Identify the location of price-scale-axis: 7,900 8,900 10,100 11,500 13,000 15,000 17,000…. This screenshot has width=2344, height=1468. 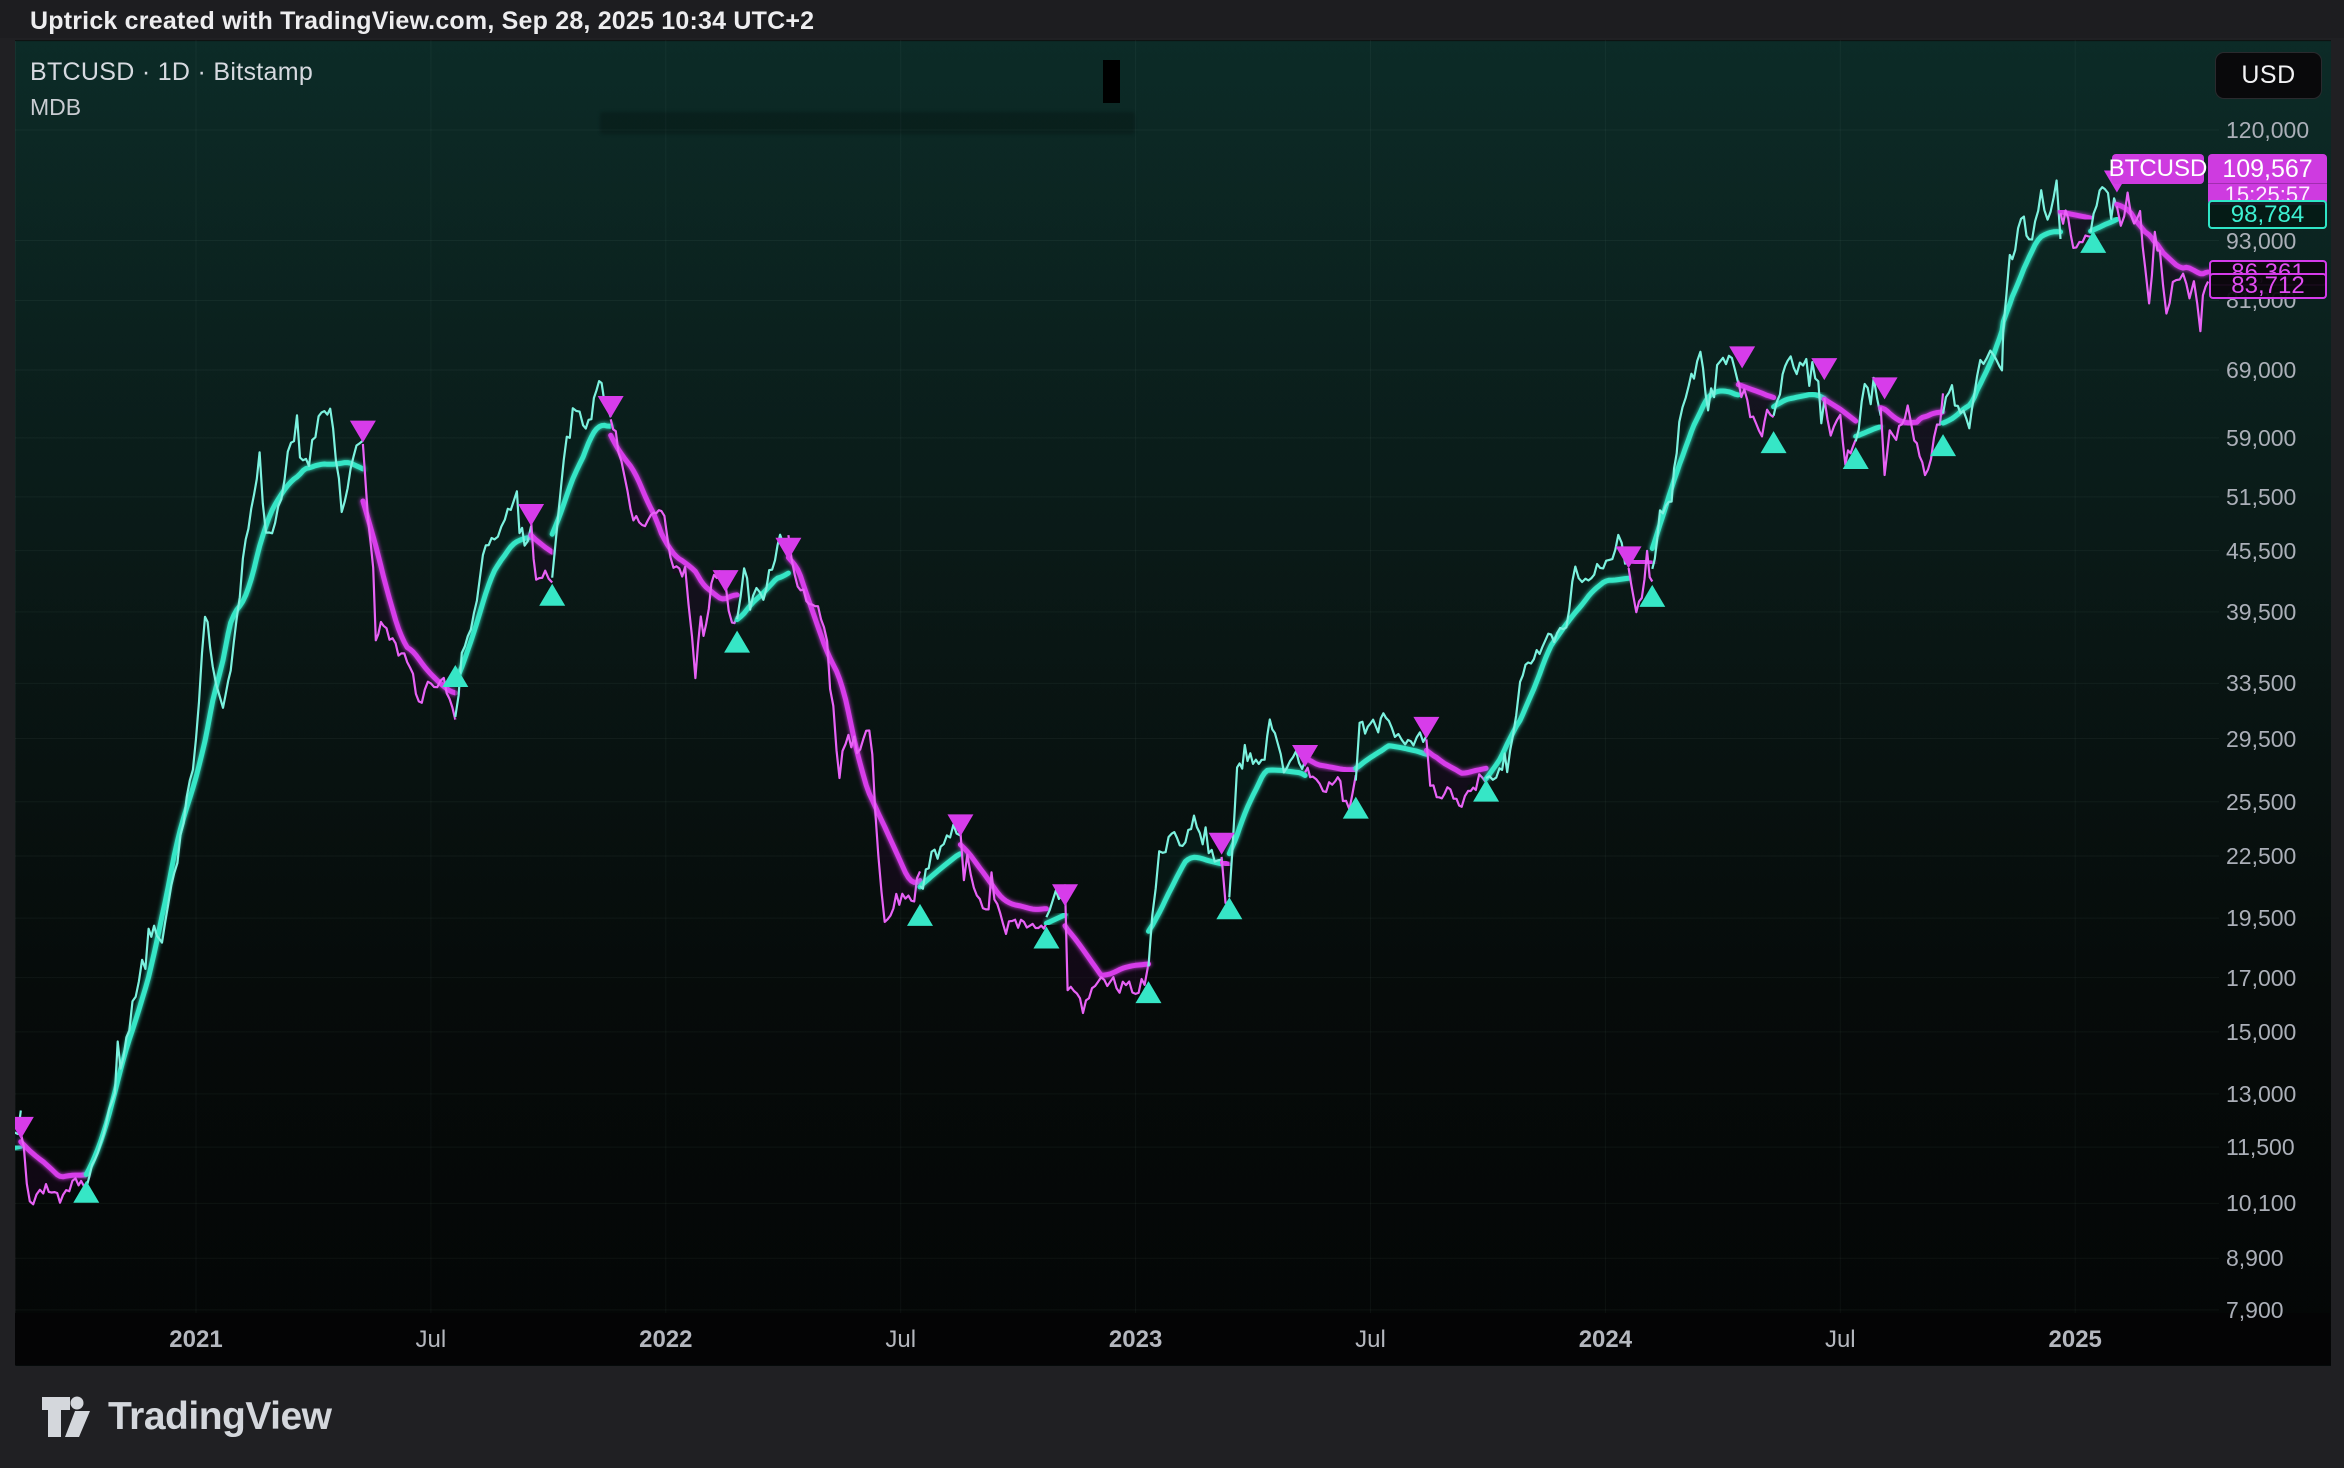
(2219, 681).